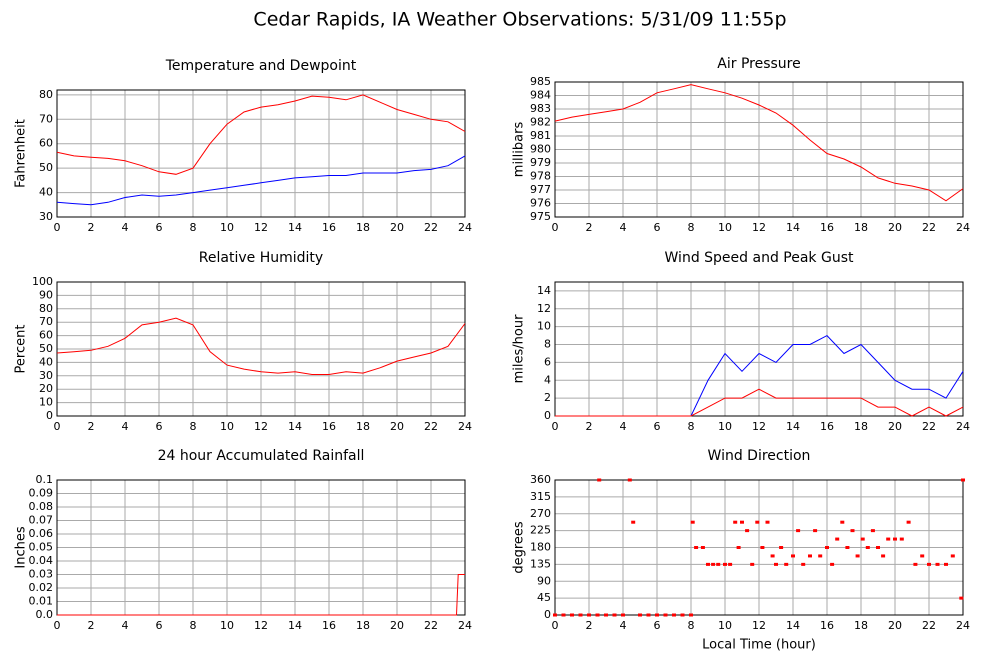  What do you see at coordinates (46, 192) in the screenshot?
I see `y-tick-label: 40` at bounding box center [46, 192].